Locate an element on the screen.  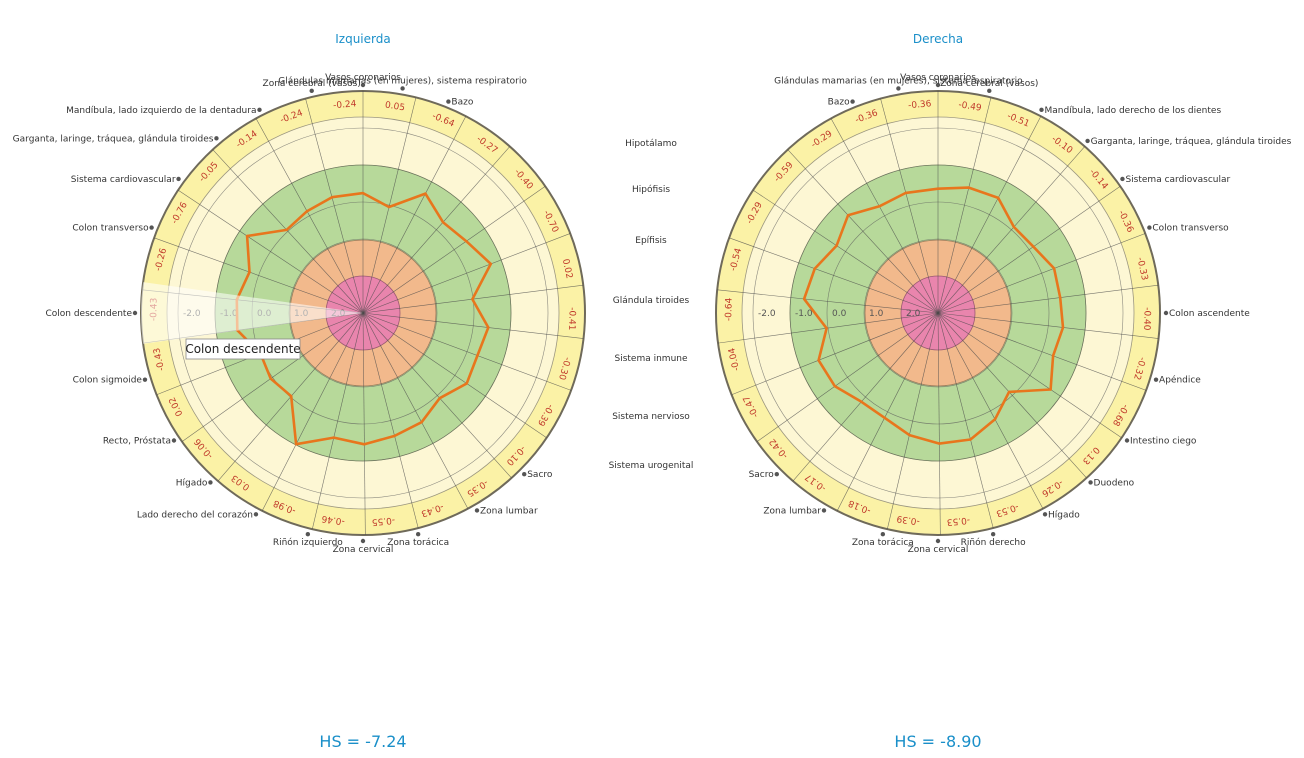
organ-label: Colon descendente is located at coordinates (88, 314).